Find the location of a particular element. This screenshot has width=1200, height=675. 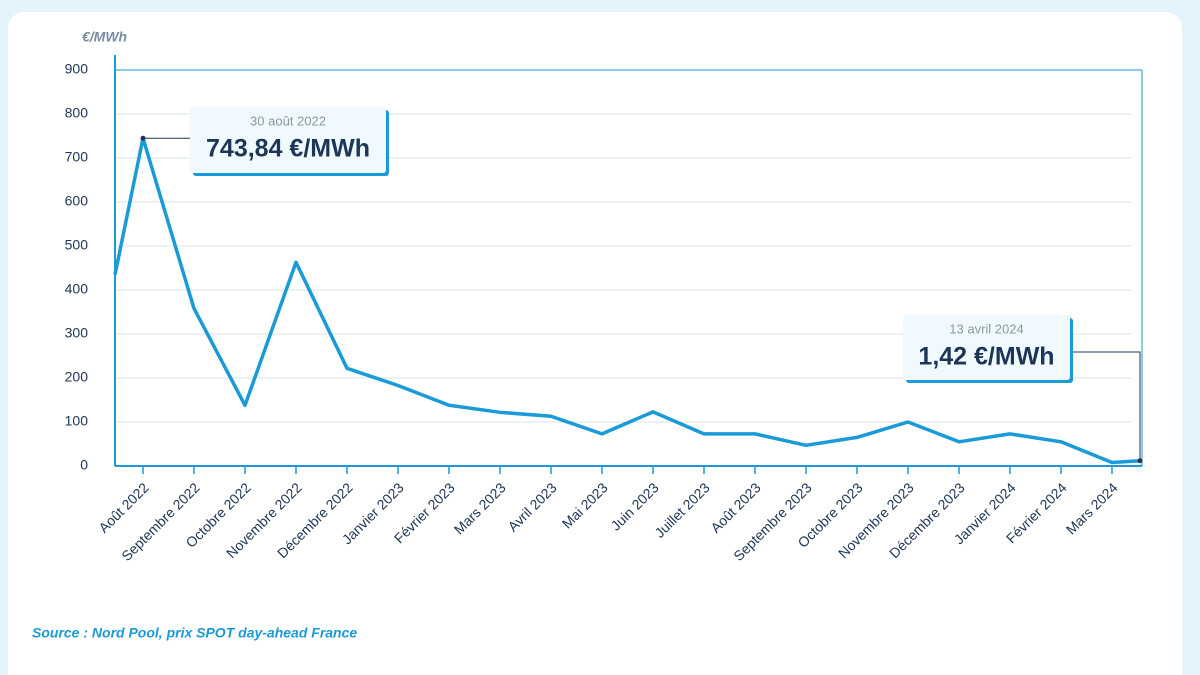

y-tick-label: 700 is located at coordinates (77, 157).